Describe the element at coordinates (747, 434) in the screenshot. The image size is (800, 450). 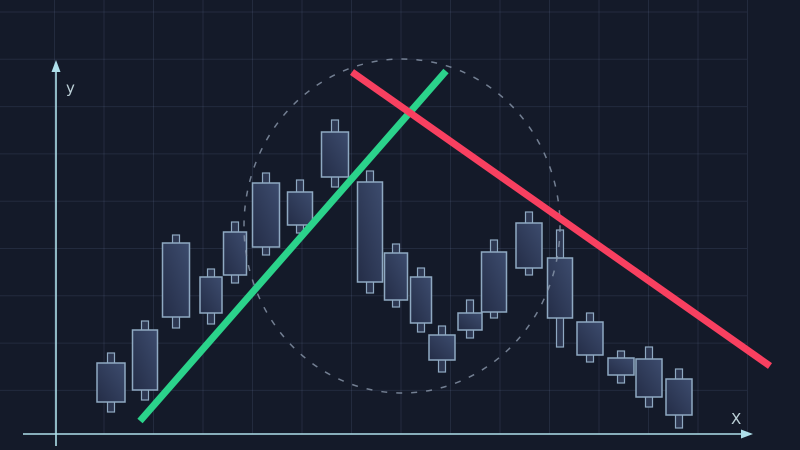
I see `x-axis-arrow-icon` at that location.